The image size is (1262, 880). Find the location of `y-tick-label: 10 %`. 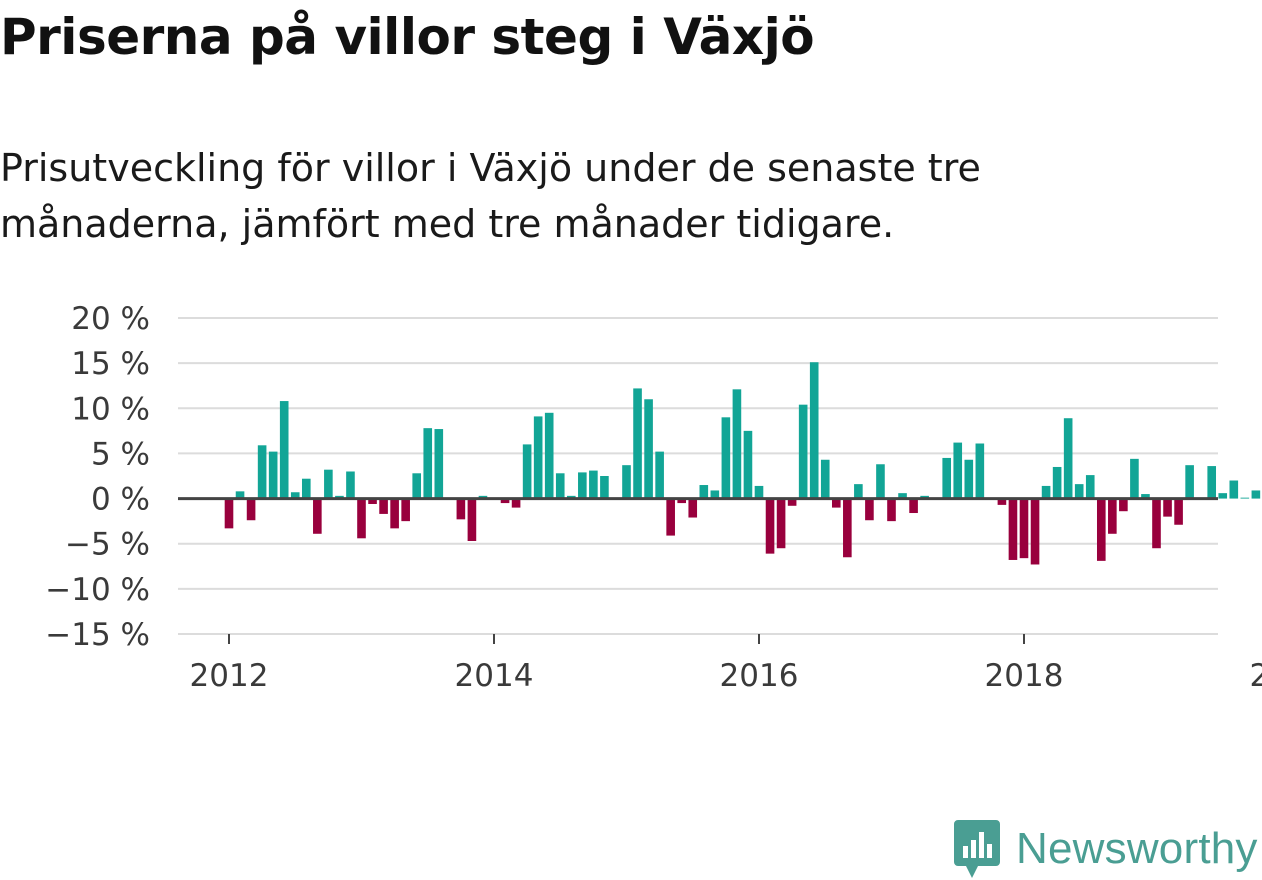

y-tick-label: 10 % is located at coordinates (110, 409).